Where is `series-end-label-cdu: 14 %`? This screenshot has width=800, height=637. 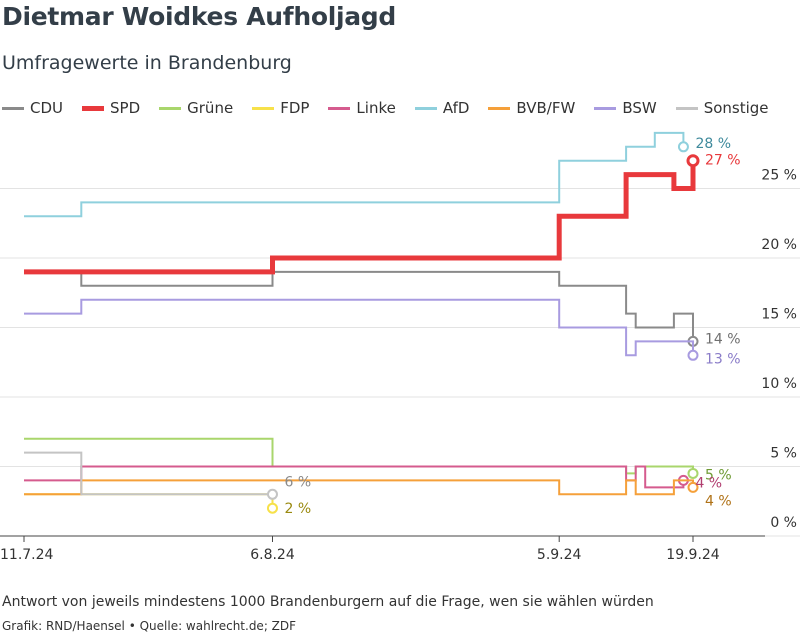 series-end-label-cdu: 14 % is located at coordinates (723, 339).